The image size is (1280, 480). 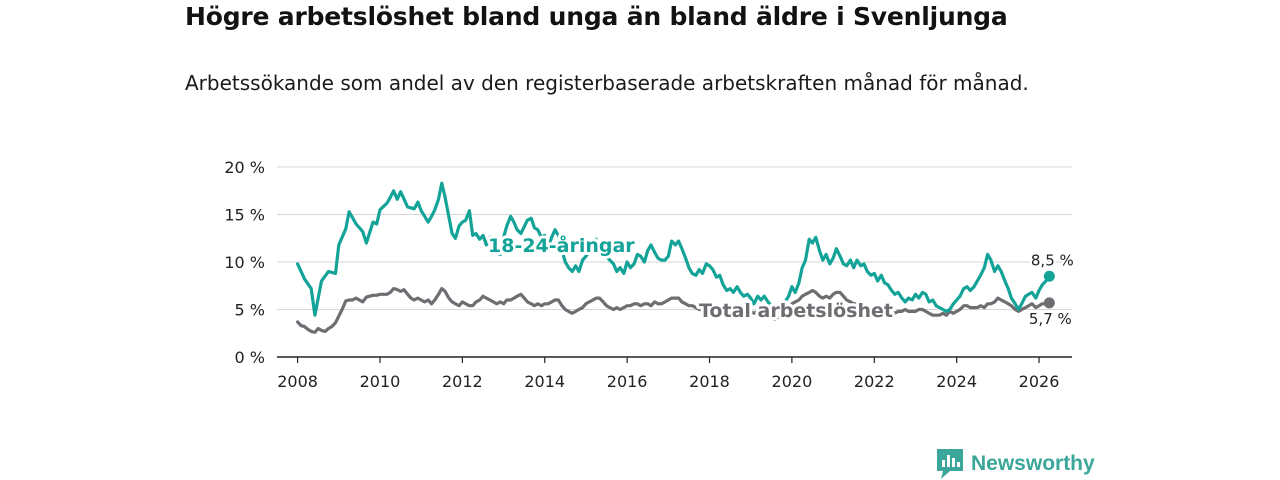 What do you see at coordinates (950, 464) in the screenshot?
I see `newsworthy-logo-icon` at bounding box center [950, 464].